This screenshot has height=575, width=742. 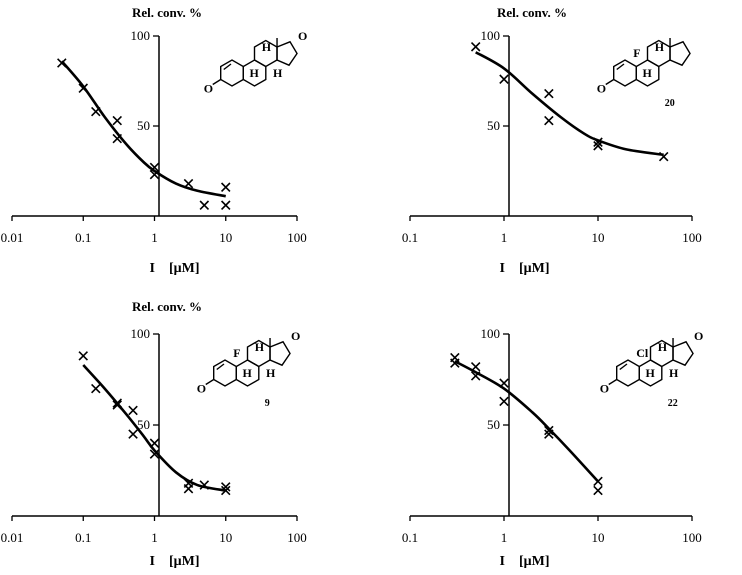 I want to click on y-tick-label: 50, so click(x=493, y=424).